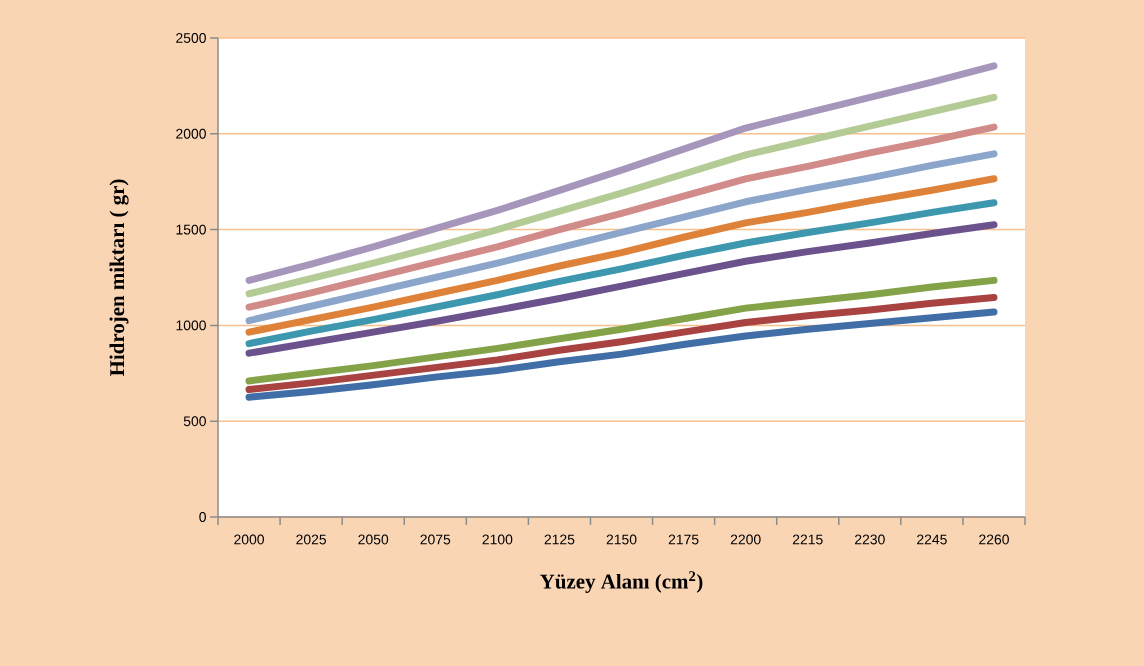 The width and height of the screenshot is (1144, 666). What do you see at coordinates (435, 539) in the screenshot?
I see `x-tick-label: 2075` at bounding box center [435, 539].